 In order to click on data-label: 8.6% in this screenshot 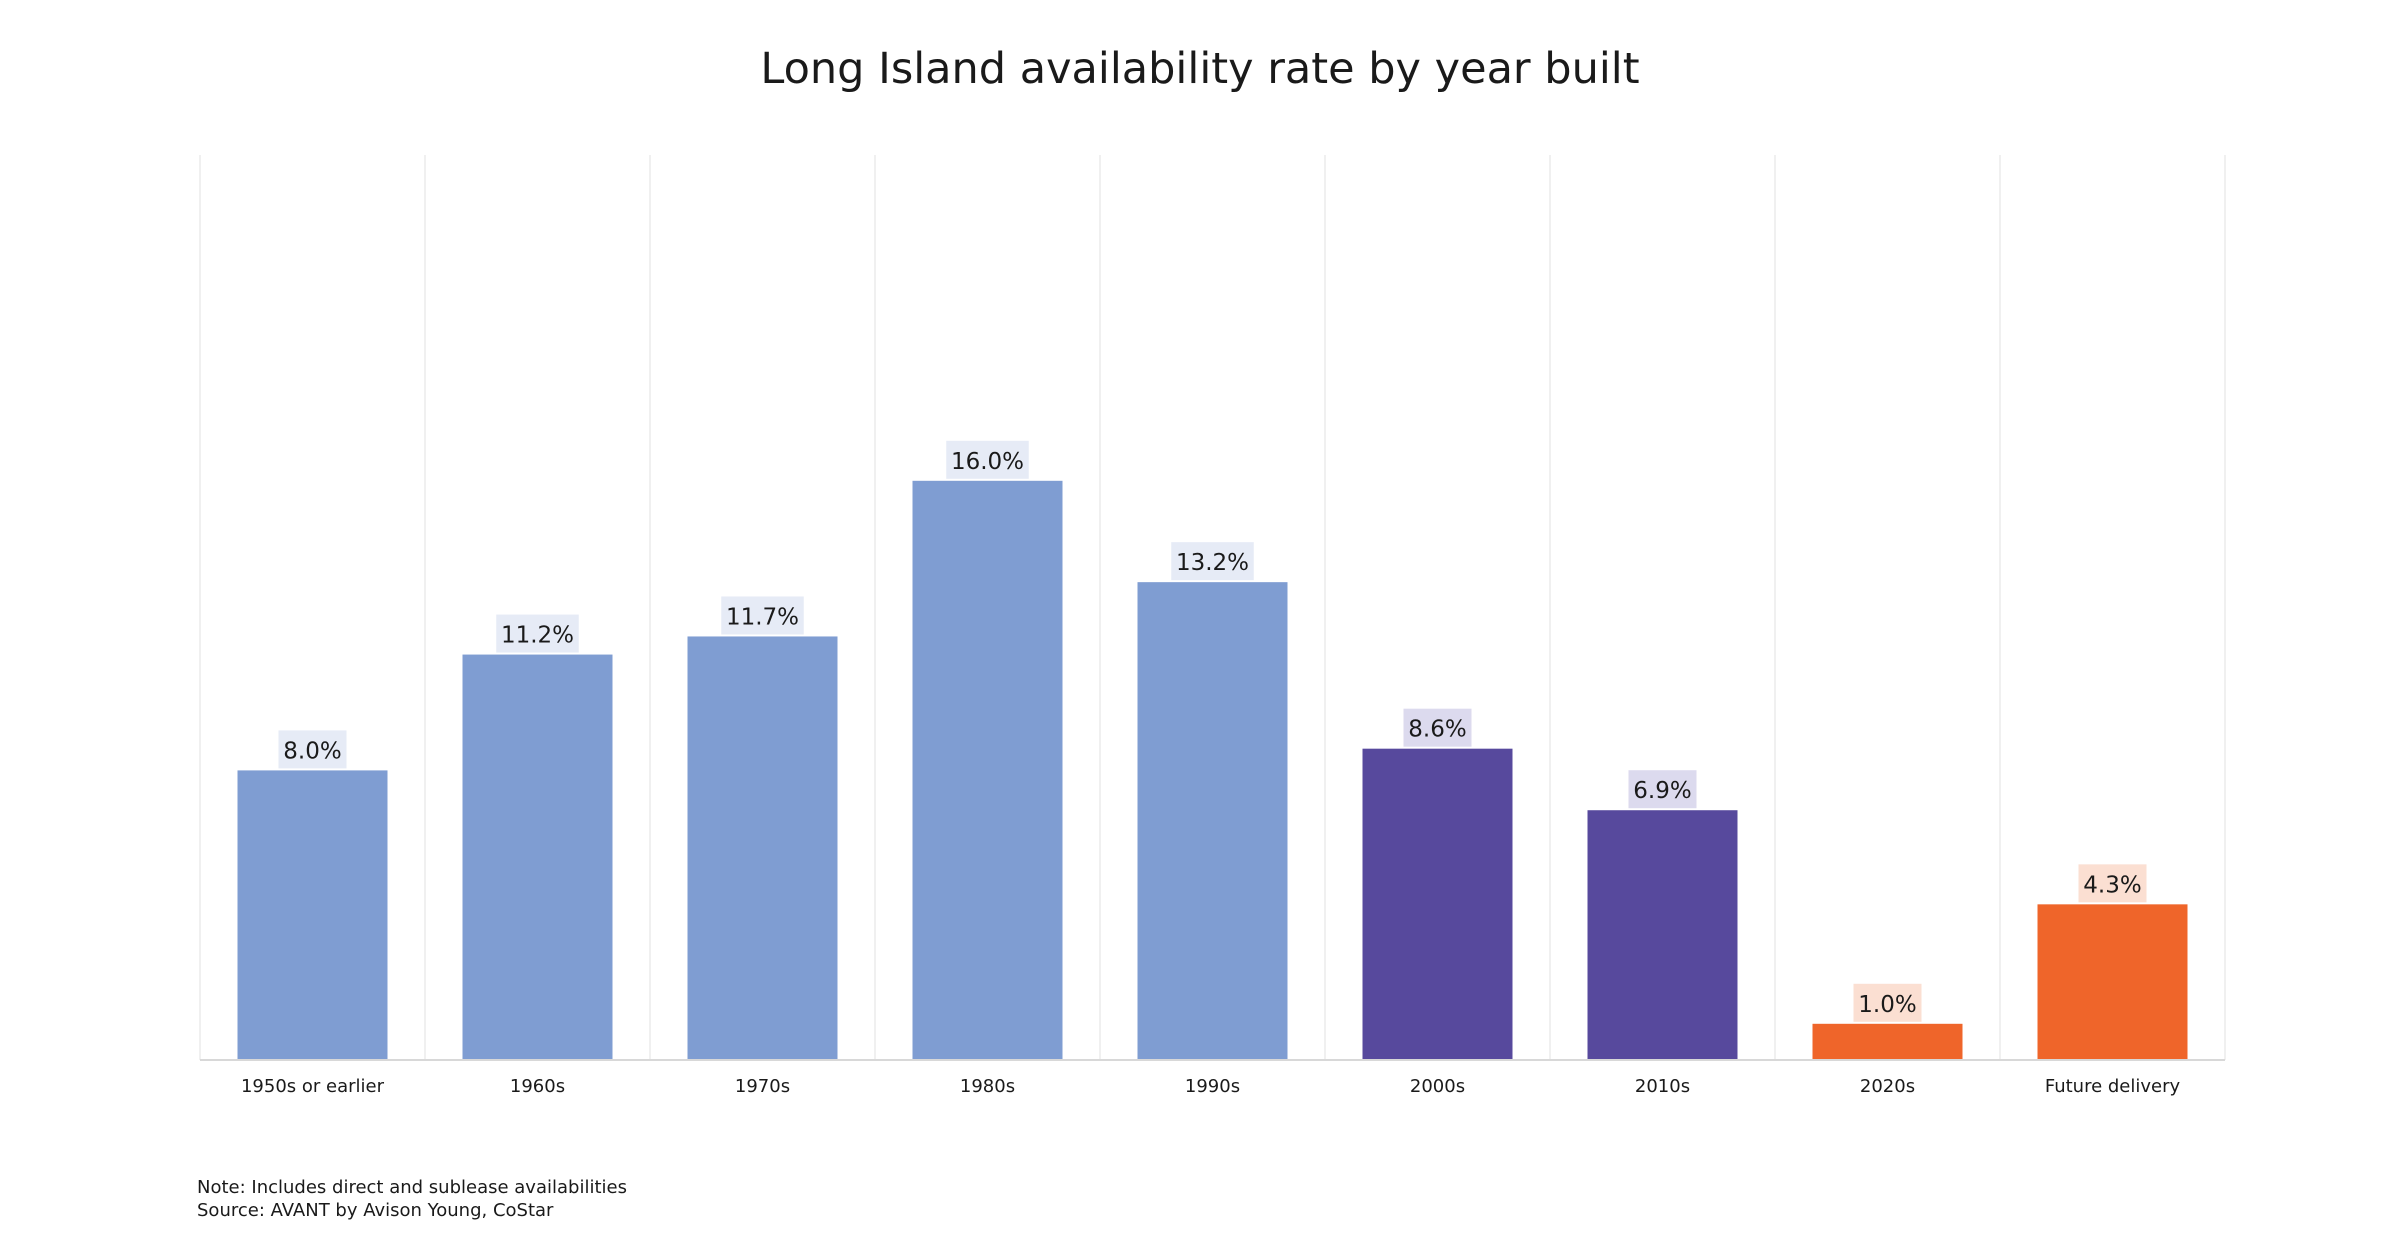, I will do `click(1437, 730)`.